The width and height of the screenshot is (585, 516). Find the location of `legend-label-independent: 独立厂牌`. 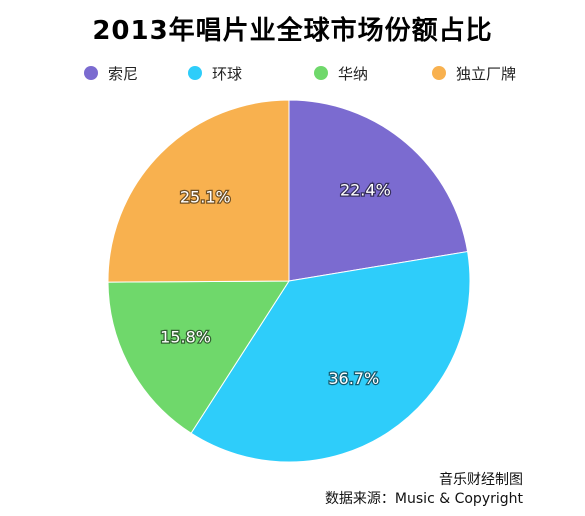

legend-label-independent: 独立厂牌 is located at coordinates (486, 73).